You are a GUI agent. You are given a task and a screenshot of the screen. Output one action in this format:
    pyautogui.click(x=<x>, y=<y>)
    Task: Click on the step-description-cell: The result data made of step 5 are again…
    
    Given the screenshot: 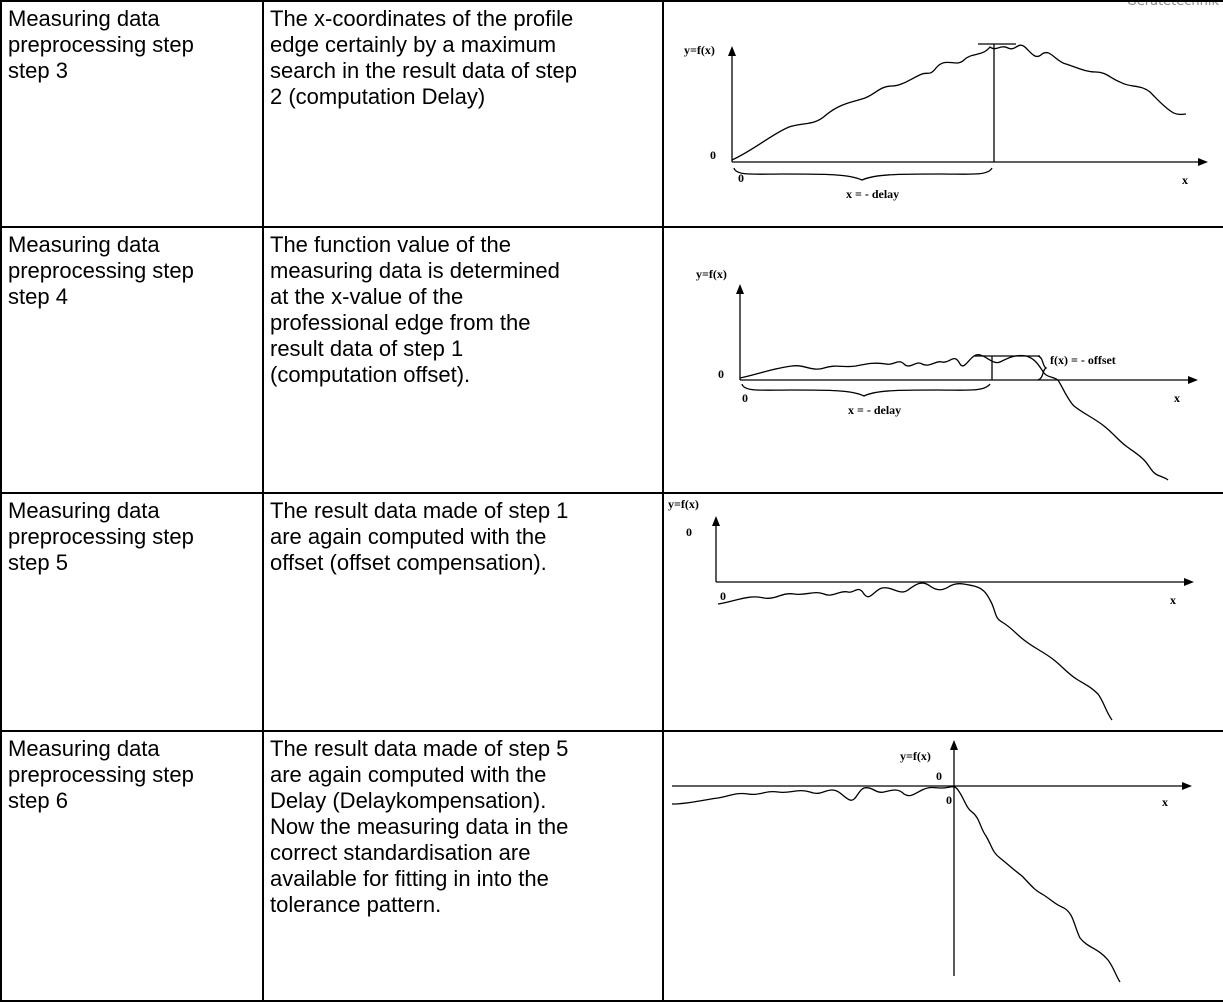 What is the action you would take?
    pyautogui.click(x=463, y=866)
    